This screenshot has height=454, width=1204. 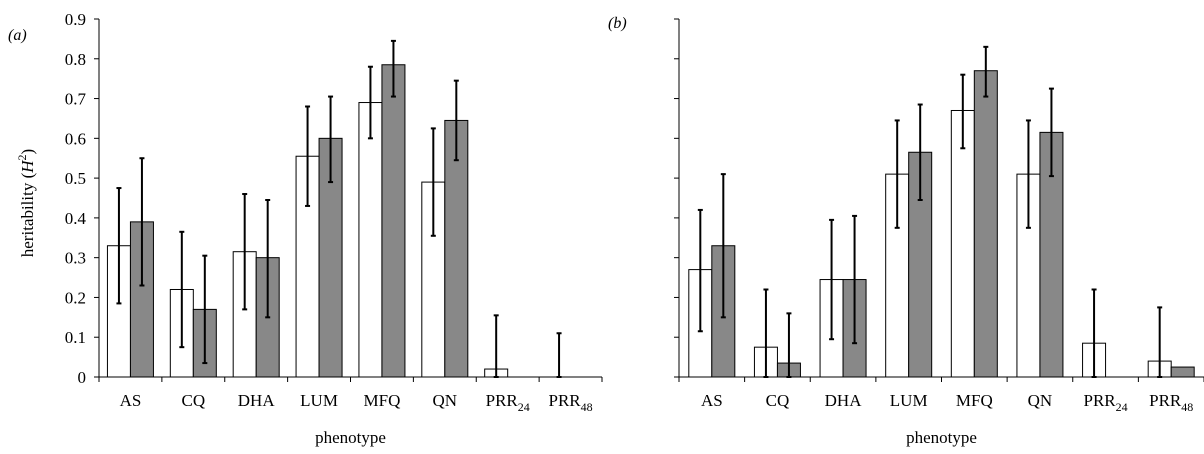 What do you see at coordinates (75, 178) in the screenshot?
I see `y-tick-label: 0.5` at bounding box center [75, 178].